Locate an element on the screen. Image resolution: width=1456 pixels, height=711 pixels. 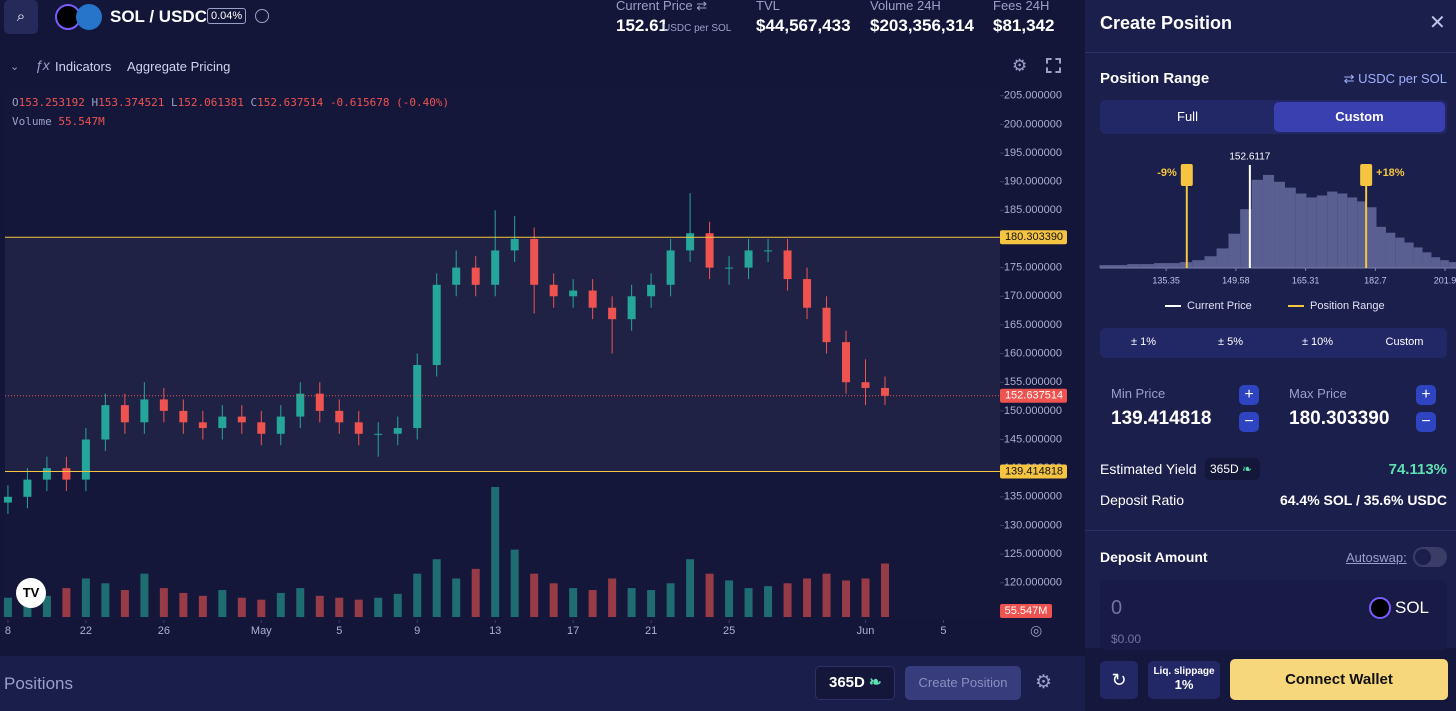
y-tick-label: 120.000000 is located at coordinates (1033, 583).